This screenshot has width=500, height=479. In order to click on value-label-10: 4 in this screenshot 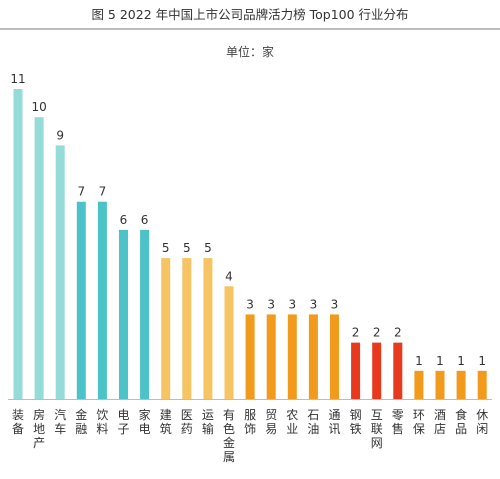, I will do `click(229, 276)`.